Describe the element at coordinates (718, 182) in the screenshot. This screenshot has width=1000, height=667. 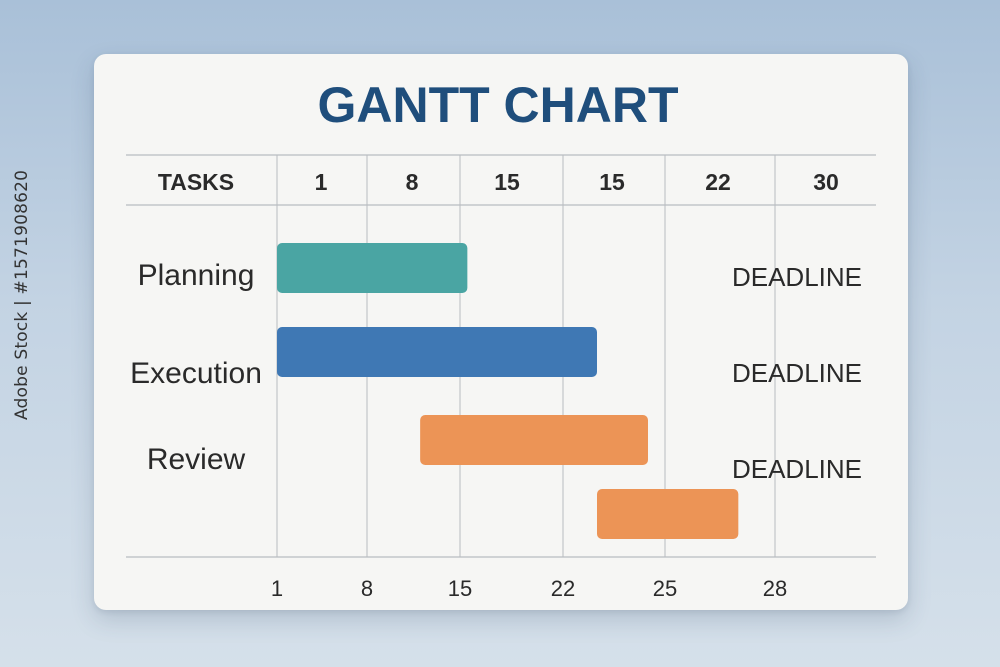
I see `header-tick-label: 22` at that location.